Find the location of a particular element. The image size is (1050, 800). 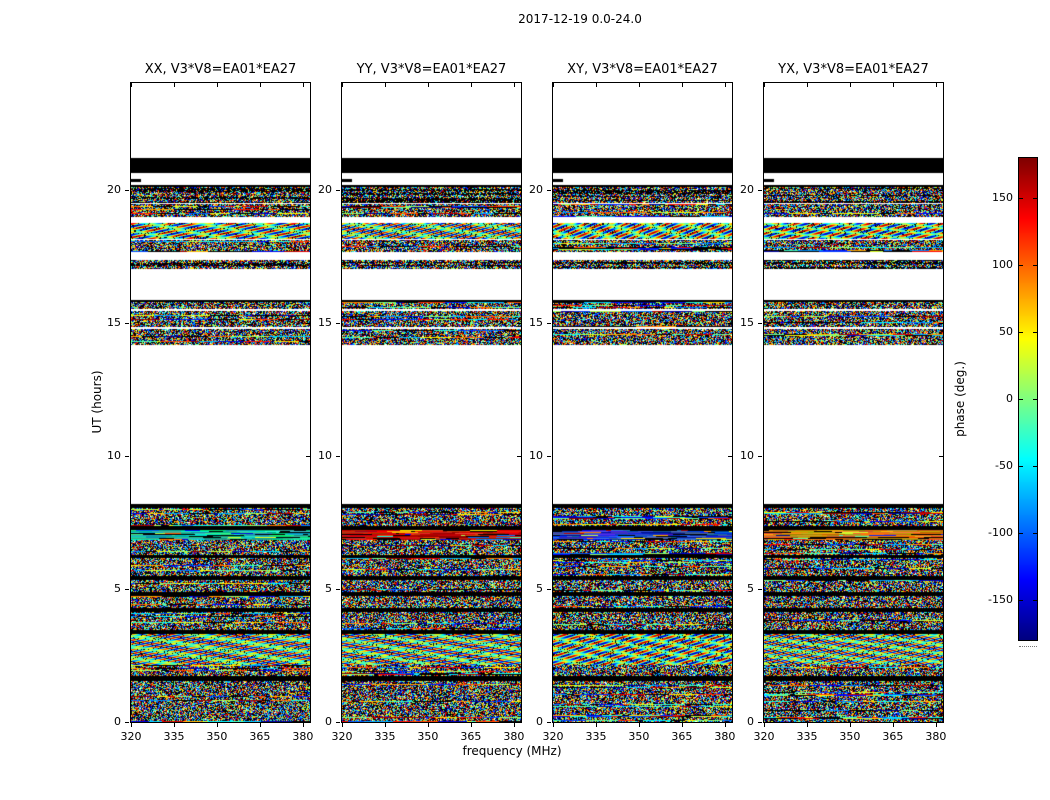

panel-yy is located at coordinates (431, 402).